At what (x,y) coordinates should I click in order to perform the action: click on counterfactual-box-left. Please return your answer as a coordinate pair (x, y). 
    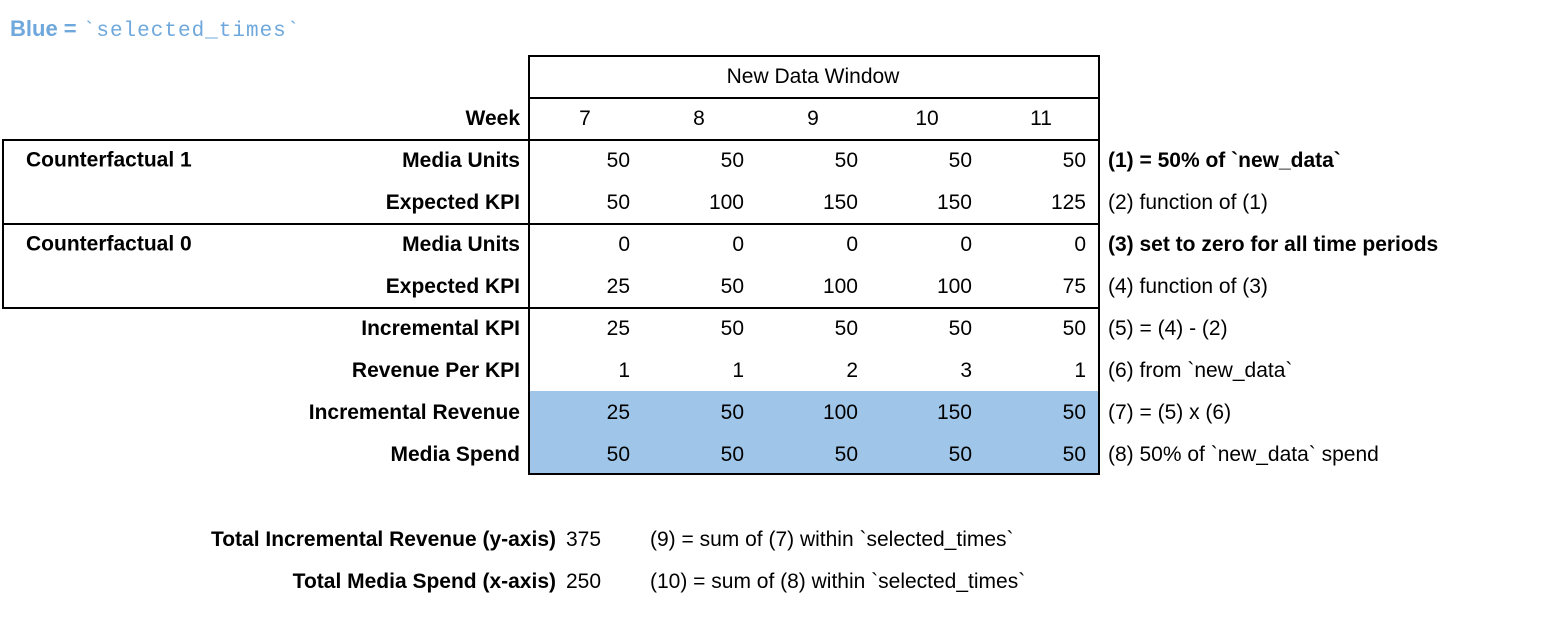
    Looking at the image, I should click on (3, 224).